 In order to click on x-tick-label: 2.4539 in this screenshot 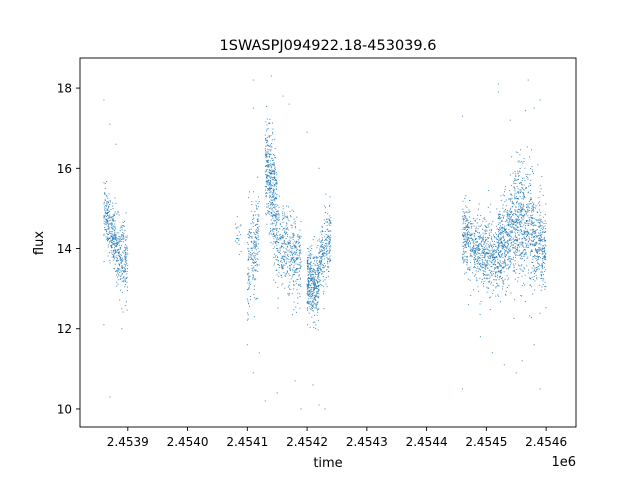, I will do `click(128, 442)`.